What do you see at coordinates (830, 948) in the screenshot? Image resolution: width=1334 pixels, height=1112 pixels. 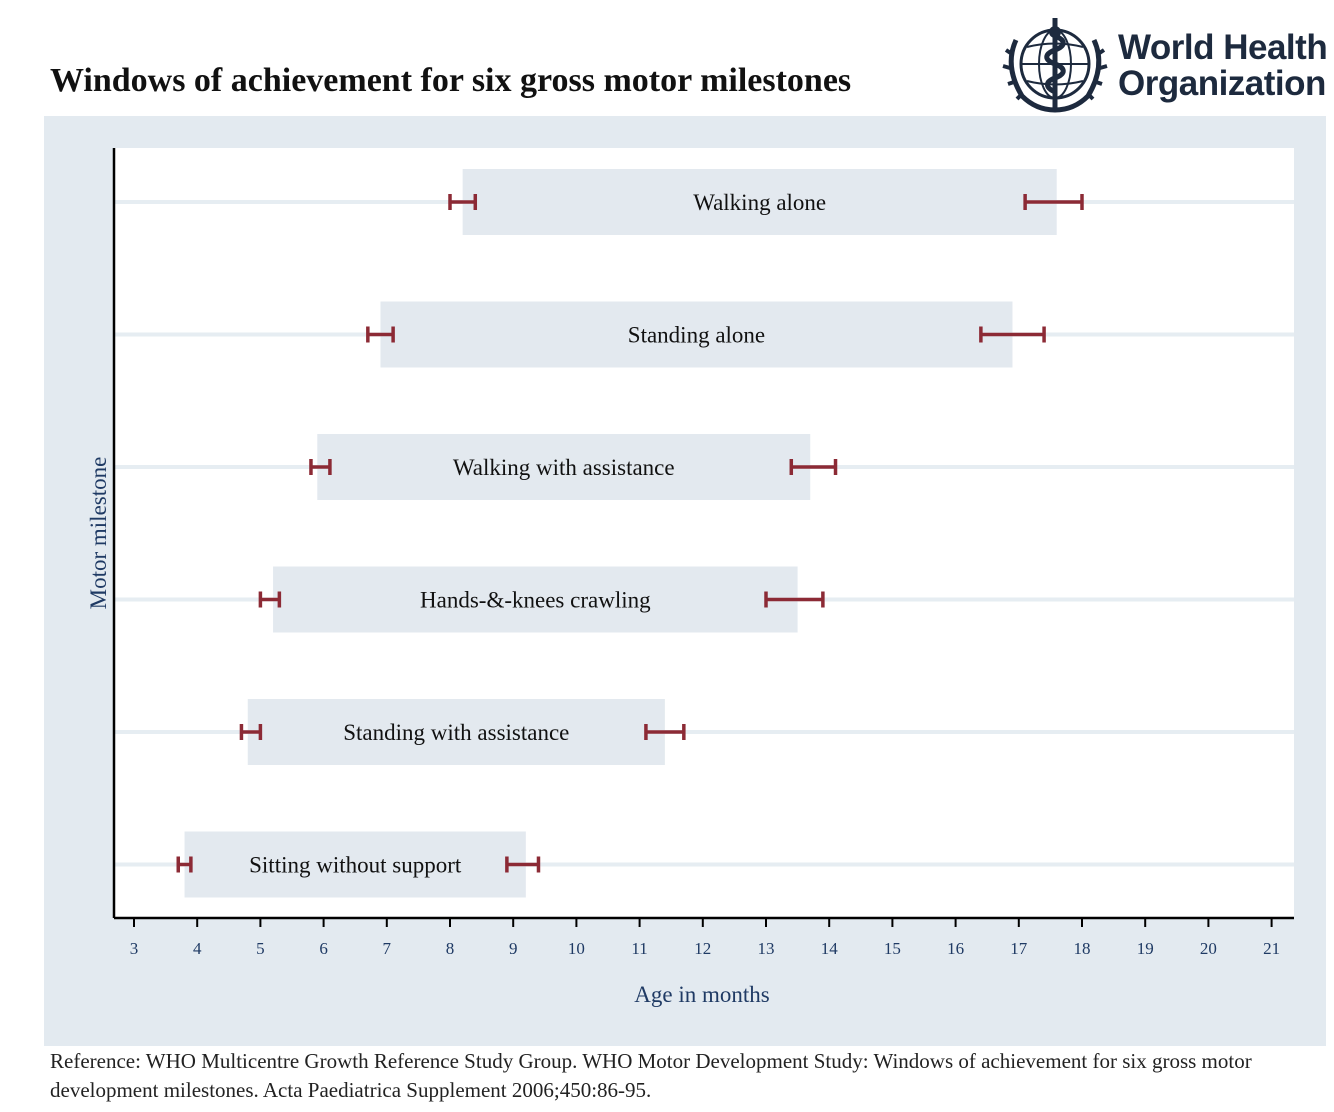 I see `x-tick-label: 14` at bounding box center [830, 948].